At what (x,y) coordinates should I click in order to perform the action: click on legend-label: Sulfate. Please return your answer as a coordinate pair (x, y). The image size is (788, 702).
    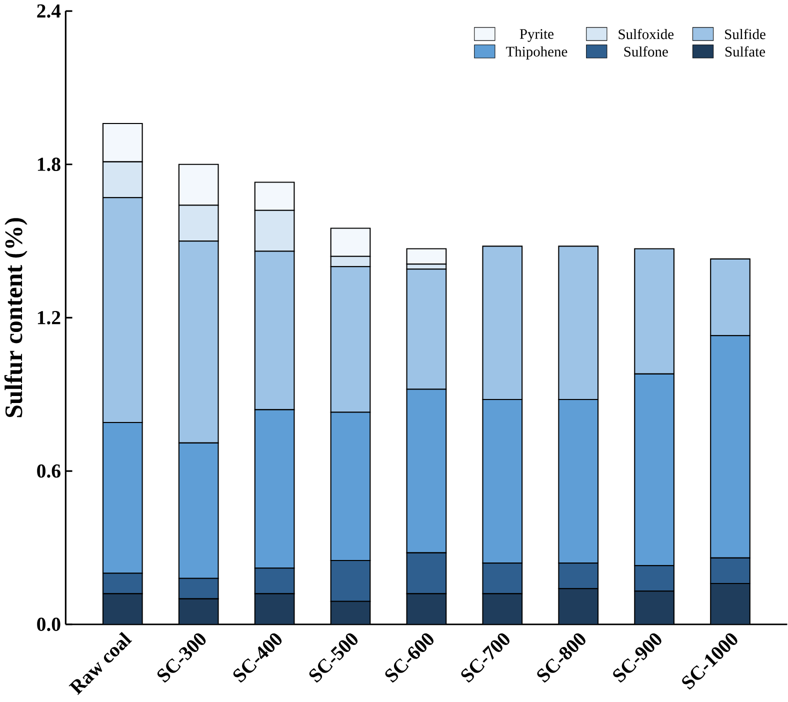
    Looking at the image, I should click on (745, 51).